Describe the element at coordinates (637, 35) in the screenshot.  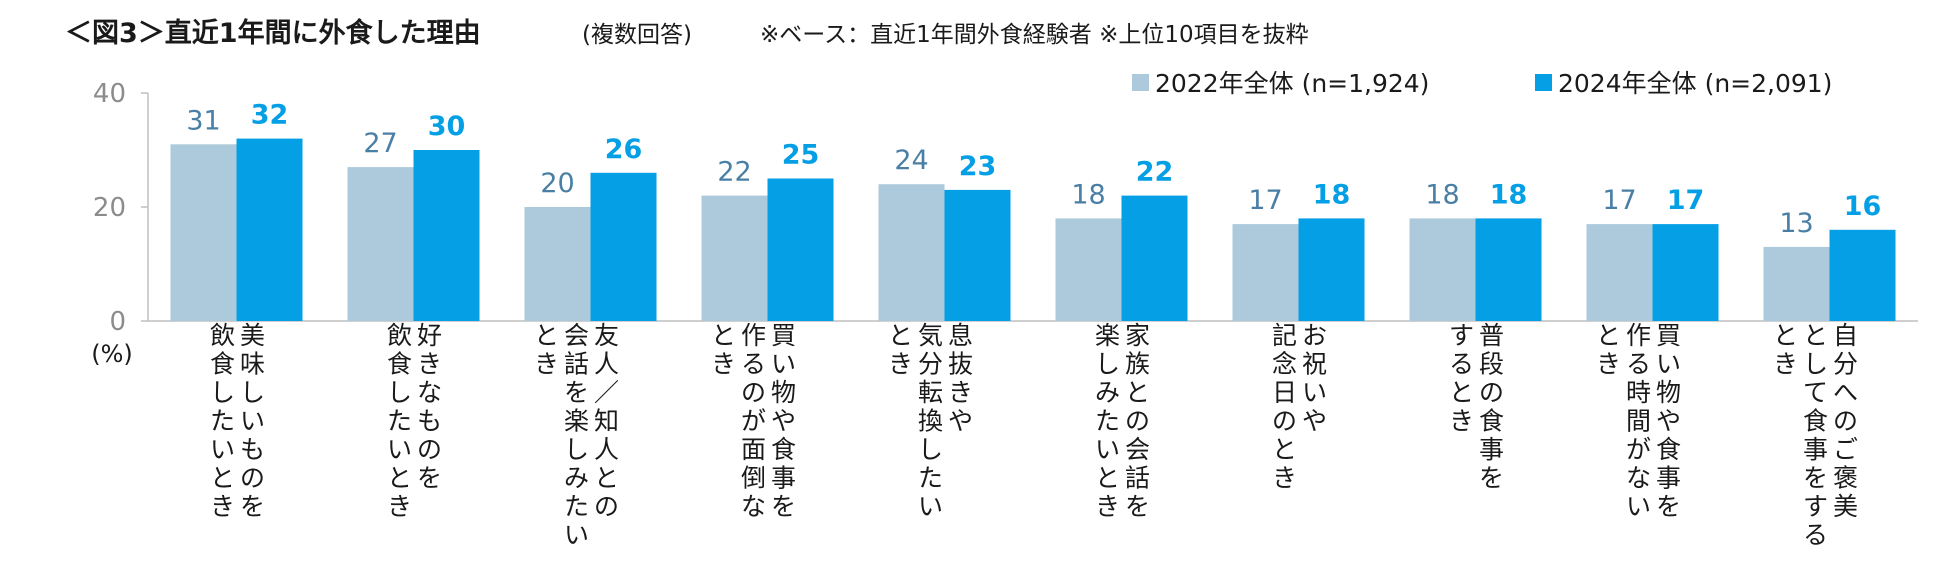
I see `chart-title-note: (複数回答)` at that location.